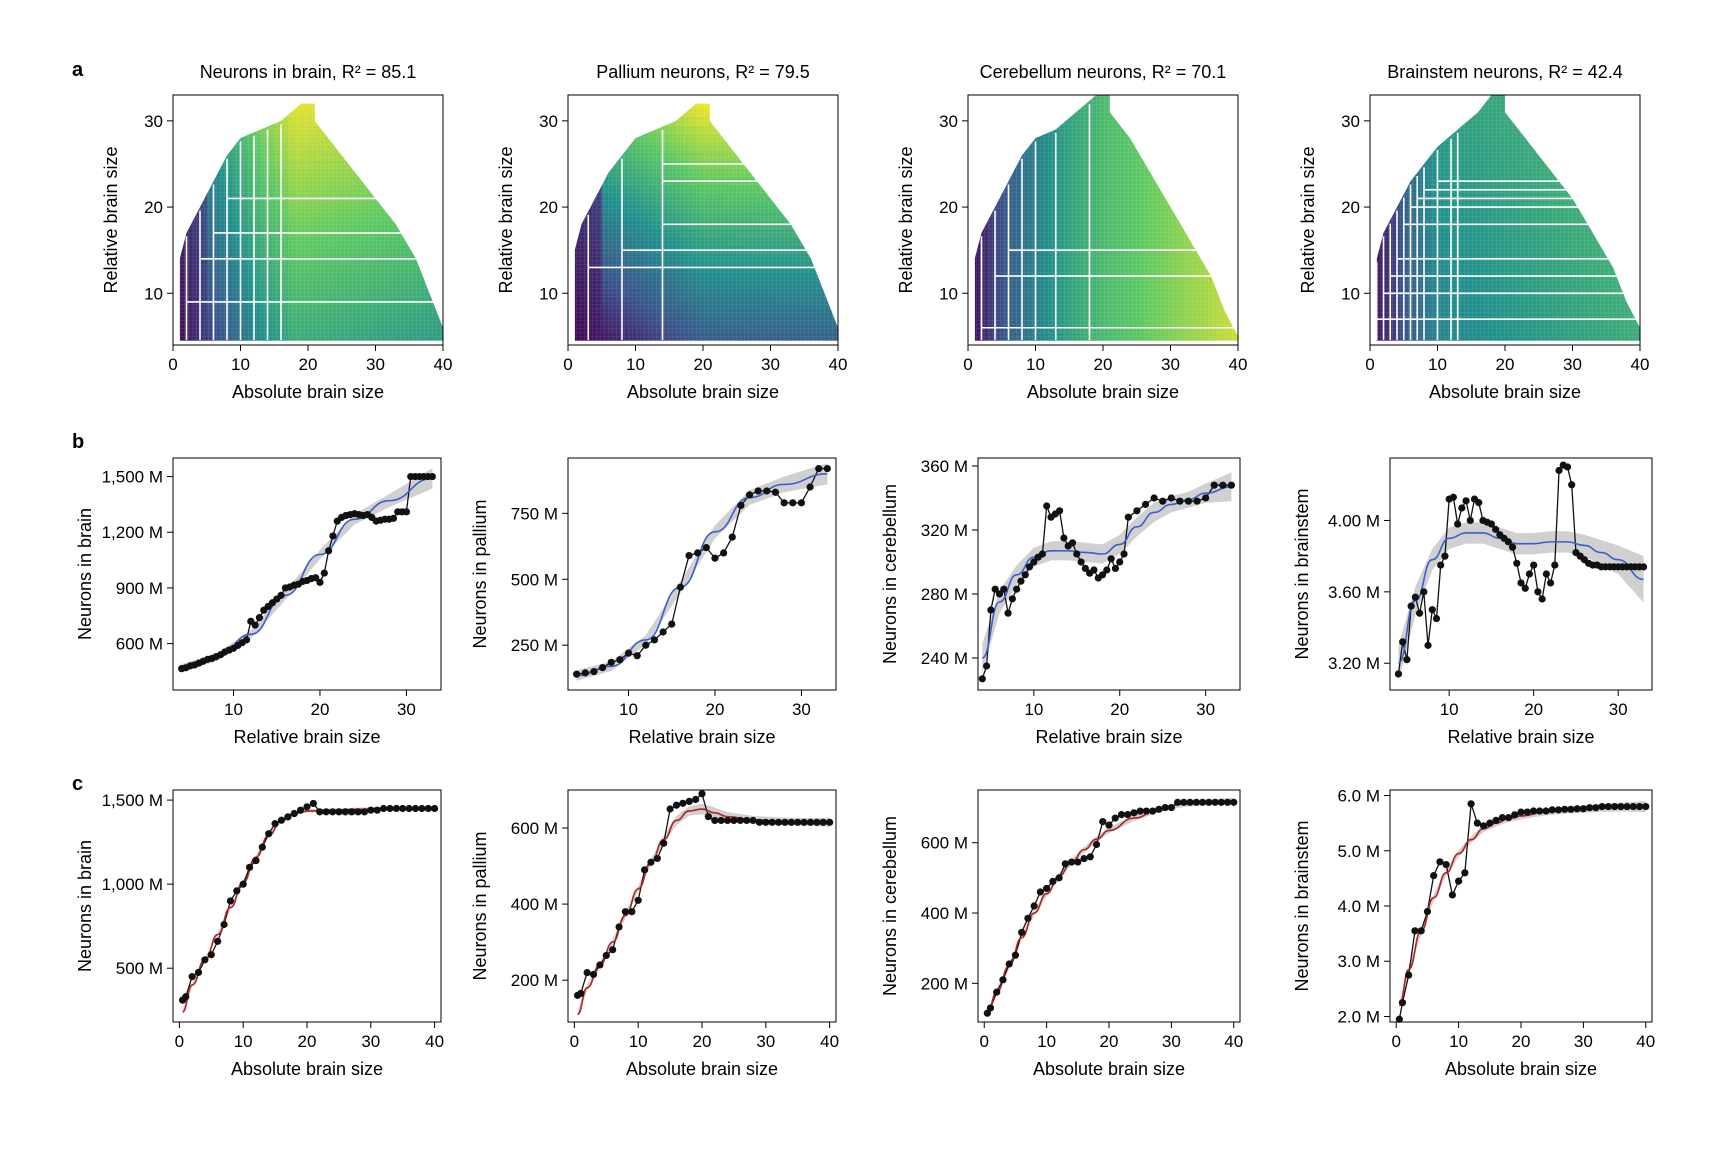 This screenshot has width=1720, height=1151. Describe the element at coordinates (307, 1041) in the screenshot. I see `chart-c1-xtick-label: 20` at that location.